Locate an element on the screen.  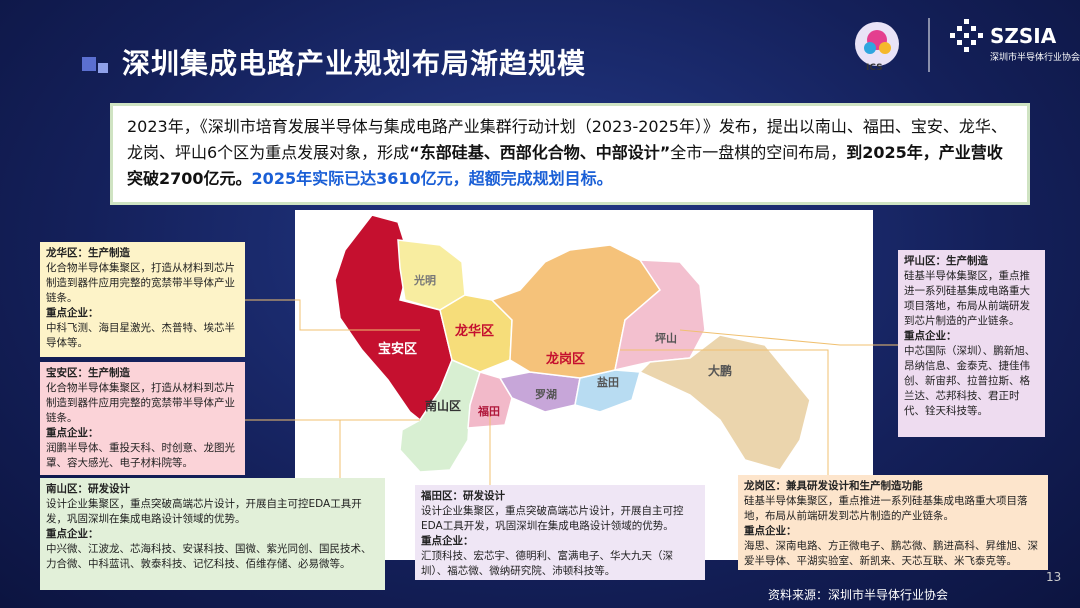
map-label: 南山区 is located at coordinates (443, 406).